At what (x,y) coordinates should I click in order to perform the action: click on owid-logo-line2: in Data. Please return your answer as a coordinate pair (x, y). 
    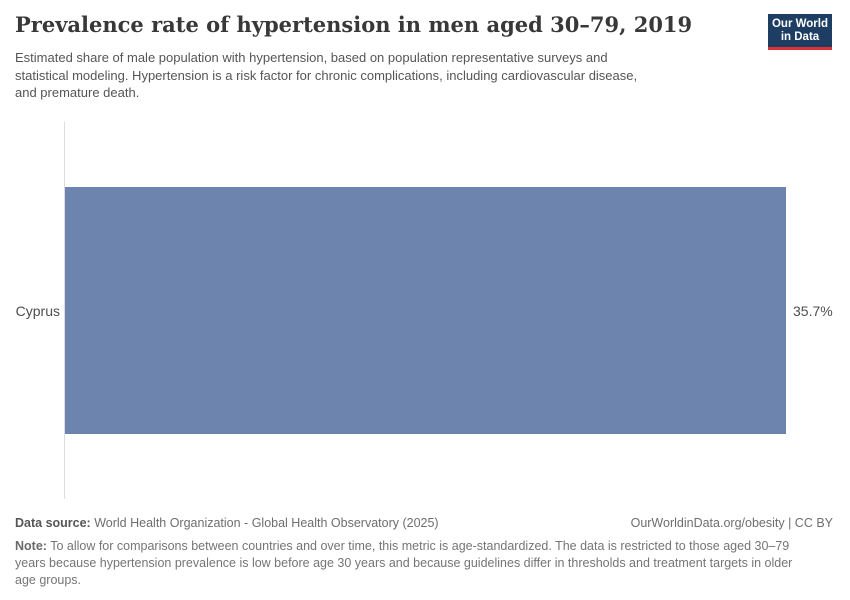
    Looking at the image, I should click on (800, 36).